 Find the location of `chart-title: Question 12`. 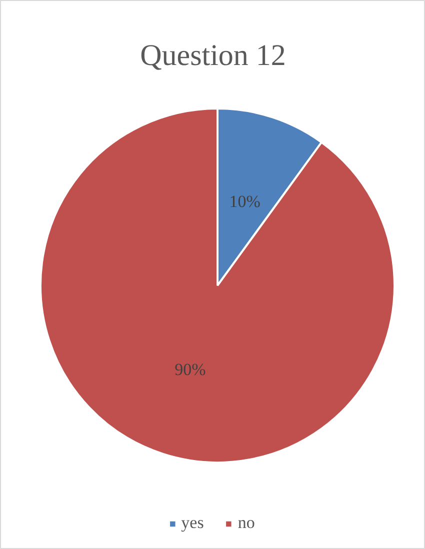

chart-title: Question 12 is located at coordinates (213, 55).